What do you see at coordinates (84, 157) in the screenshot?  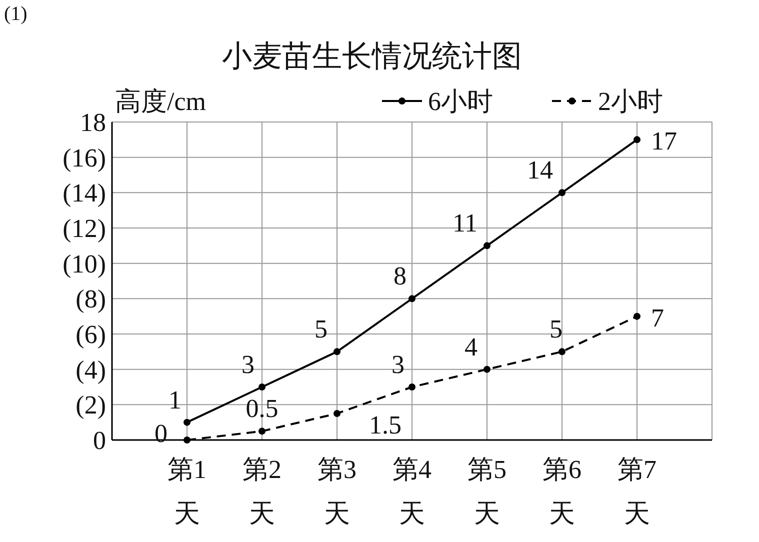 I see `y-tick-label: (16)` at bounding box center [84, 157].